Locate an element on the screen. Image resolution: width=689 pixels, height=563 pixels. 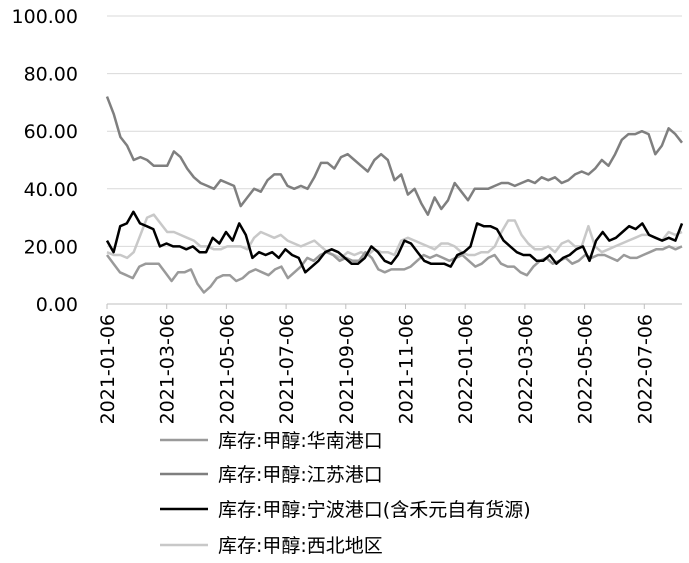
legend-label-2: 库存:甲醇:宁波港口(含禾元自有货源) is located at coordinates (374, 510).